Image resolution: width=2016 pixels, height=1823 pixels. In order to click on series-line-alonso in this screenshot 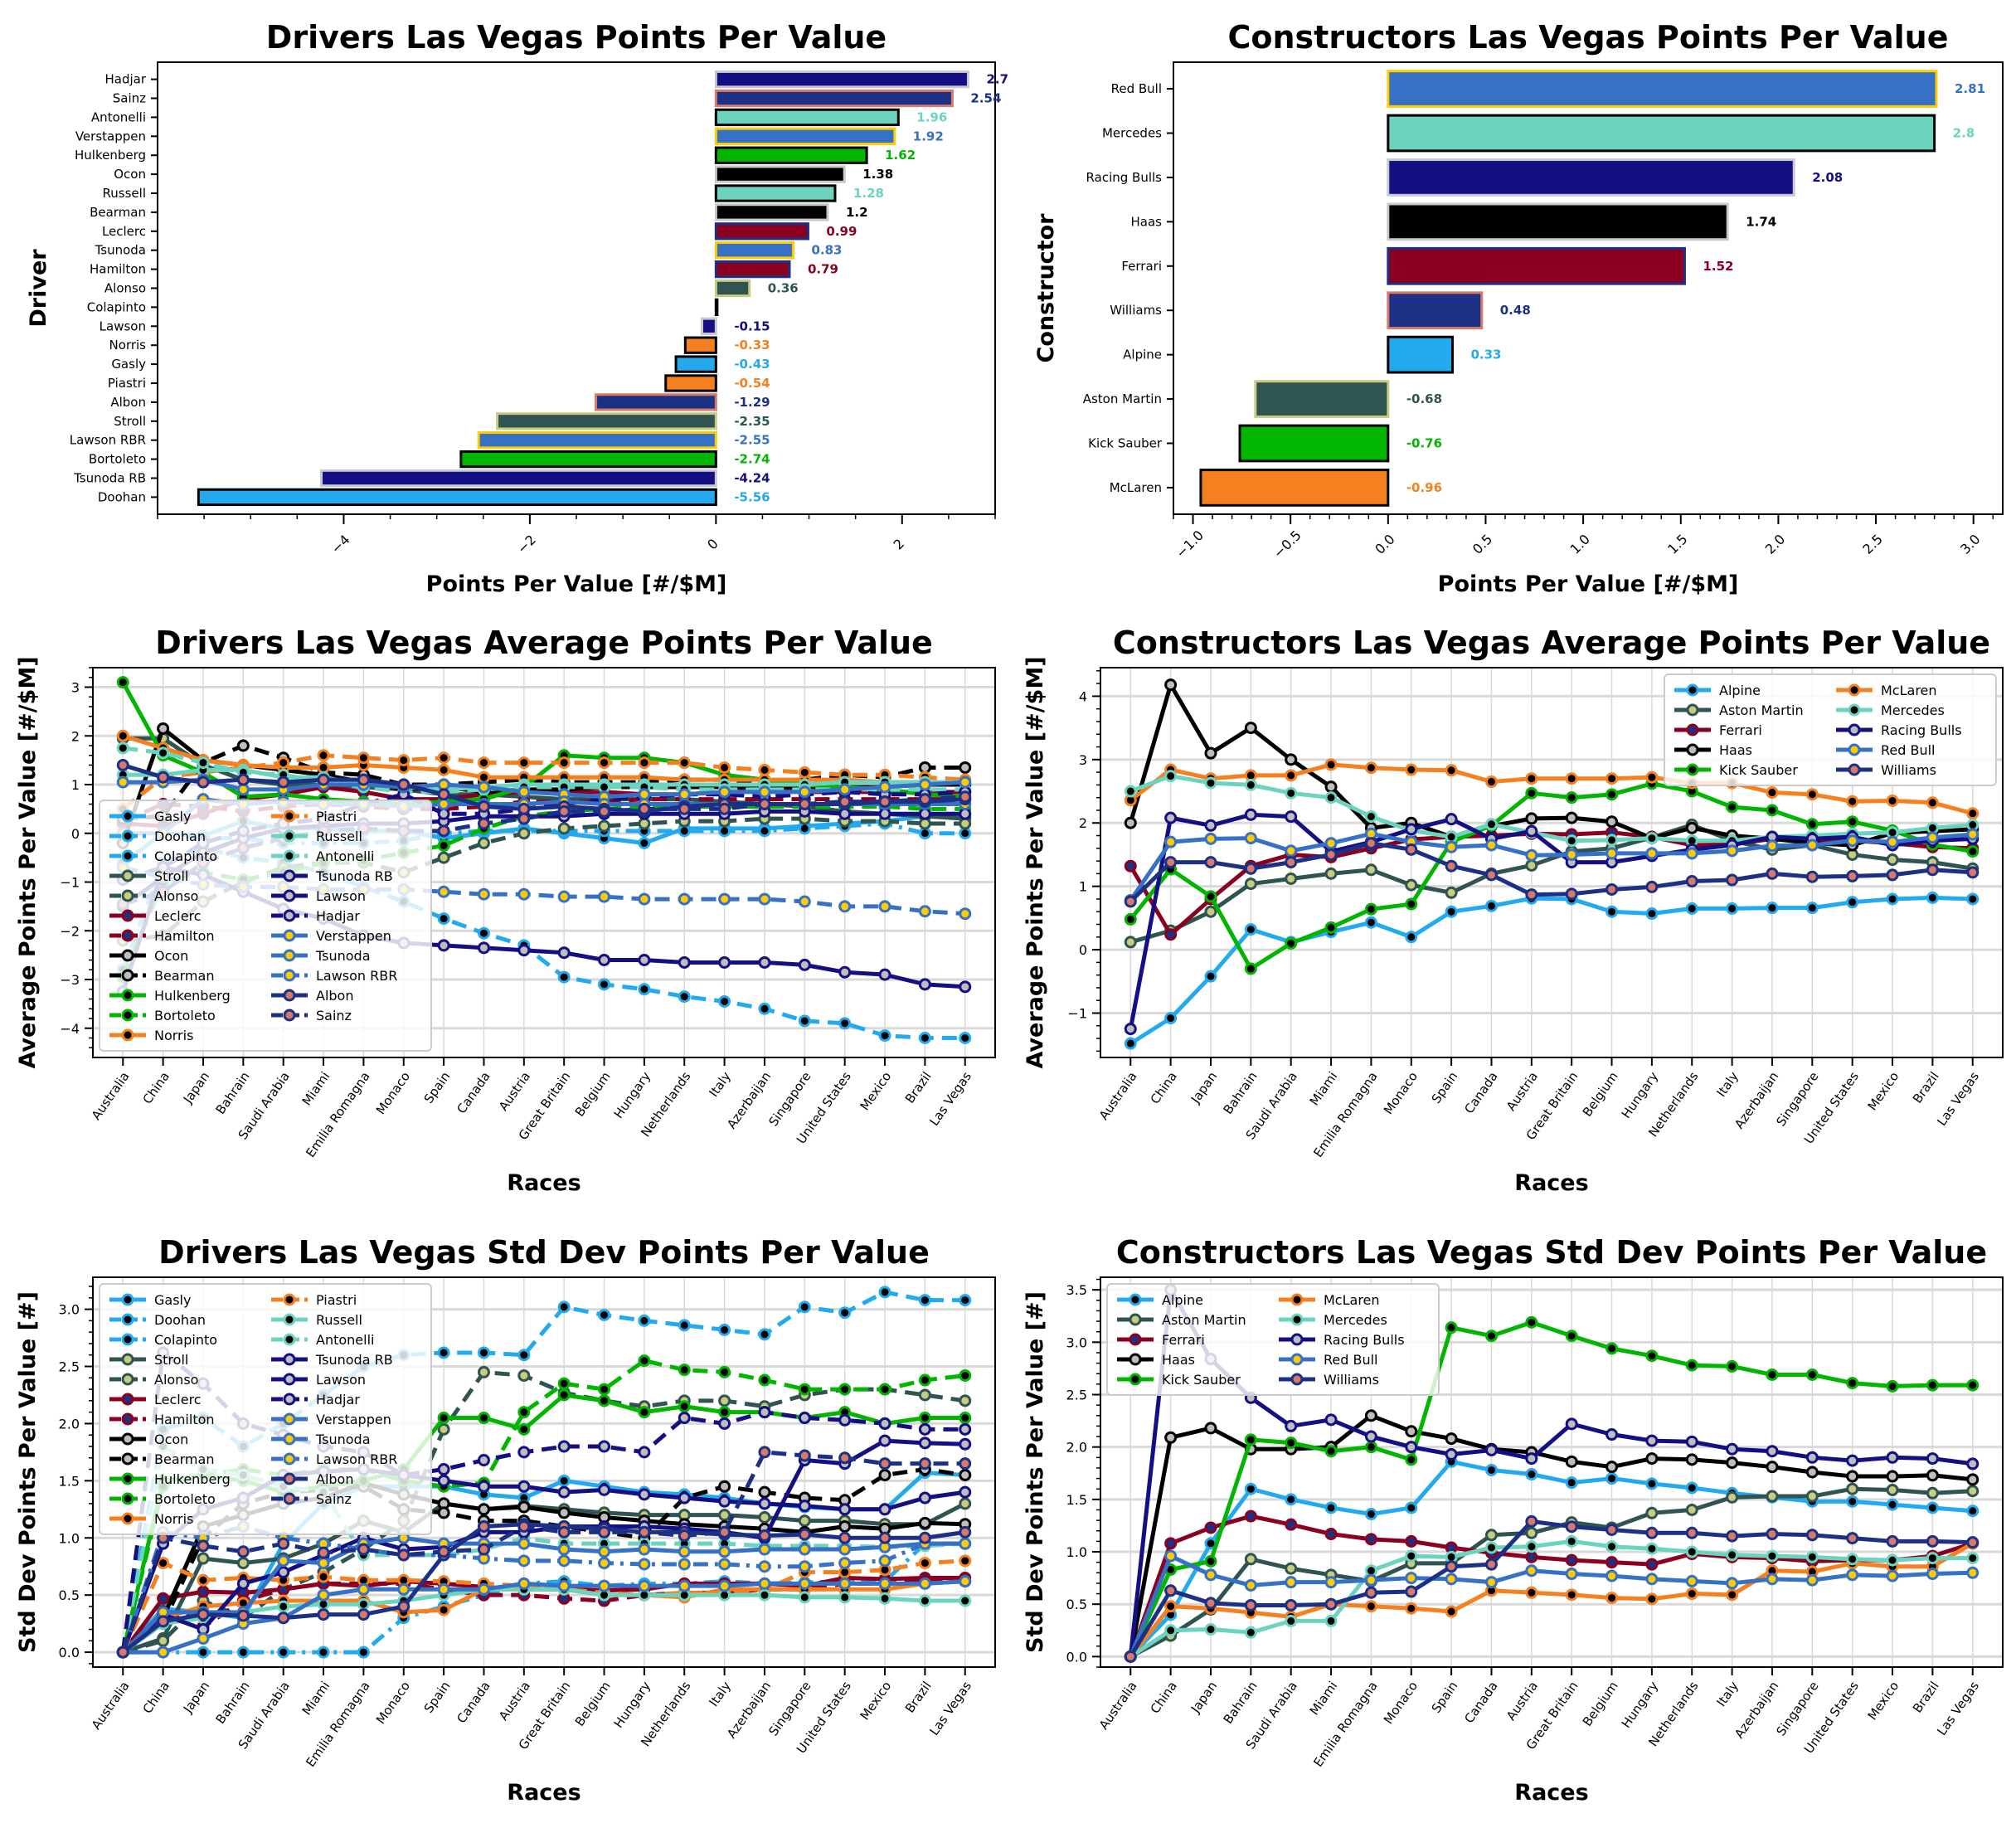, I will do `click(543, 879)`.